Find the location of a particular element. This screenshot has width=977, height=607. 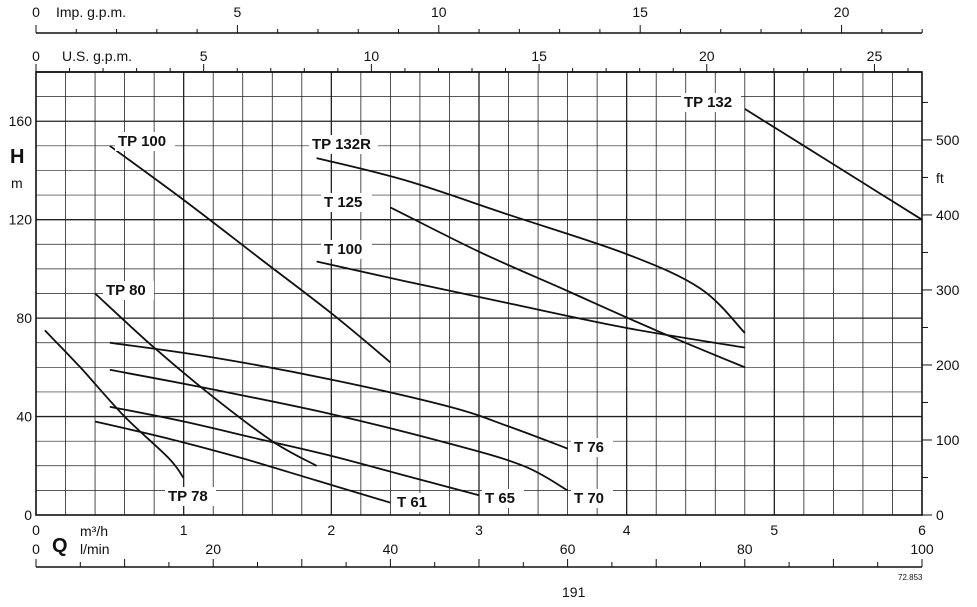

usgpm-tick-label: 15 is located at coordinates (539, 56).